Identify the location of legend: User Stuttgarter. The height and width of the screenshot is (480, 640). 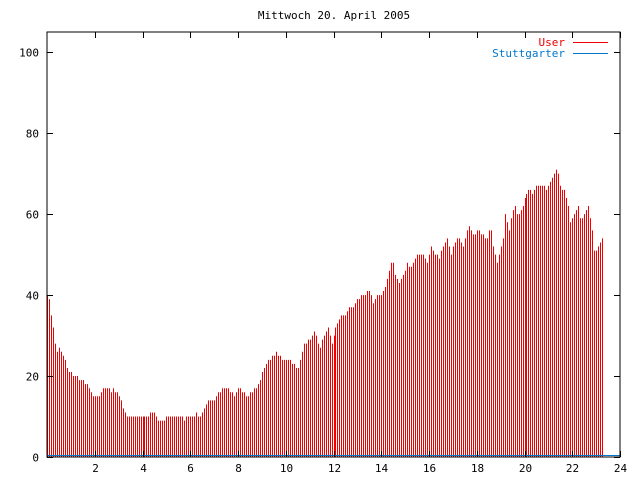
(550, 48).